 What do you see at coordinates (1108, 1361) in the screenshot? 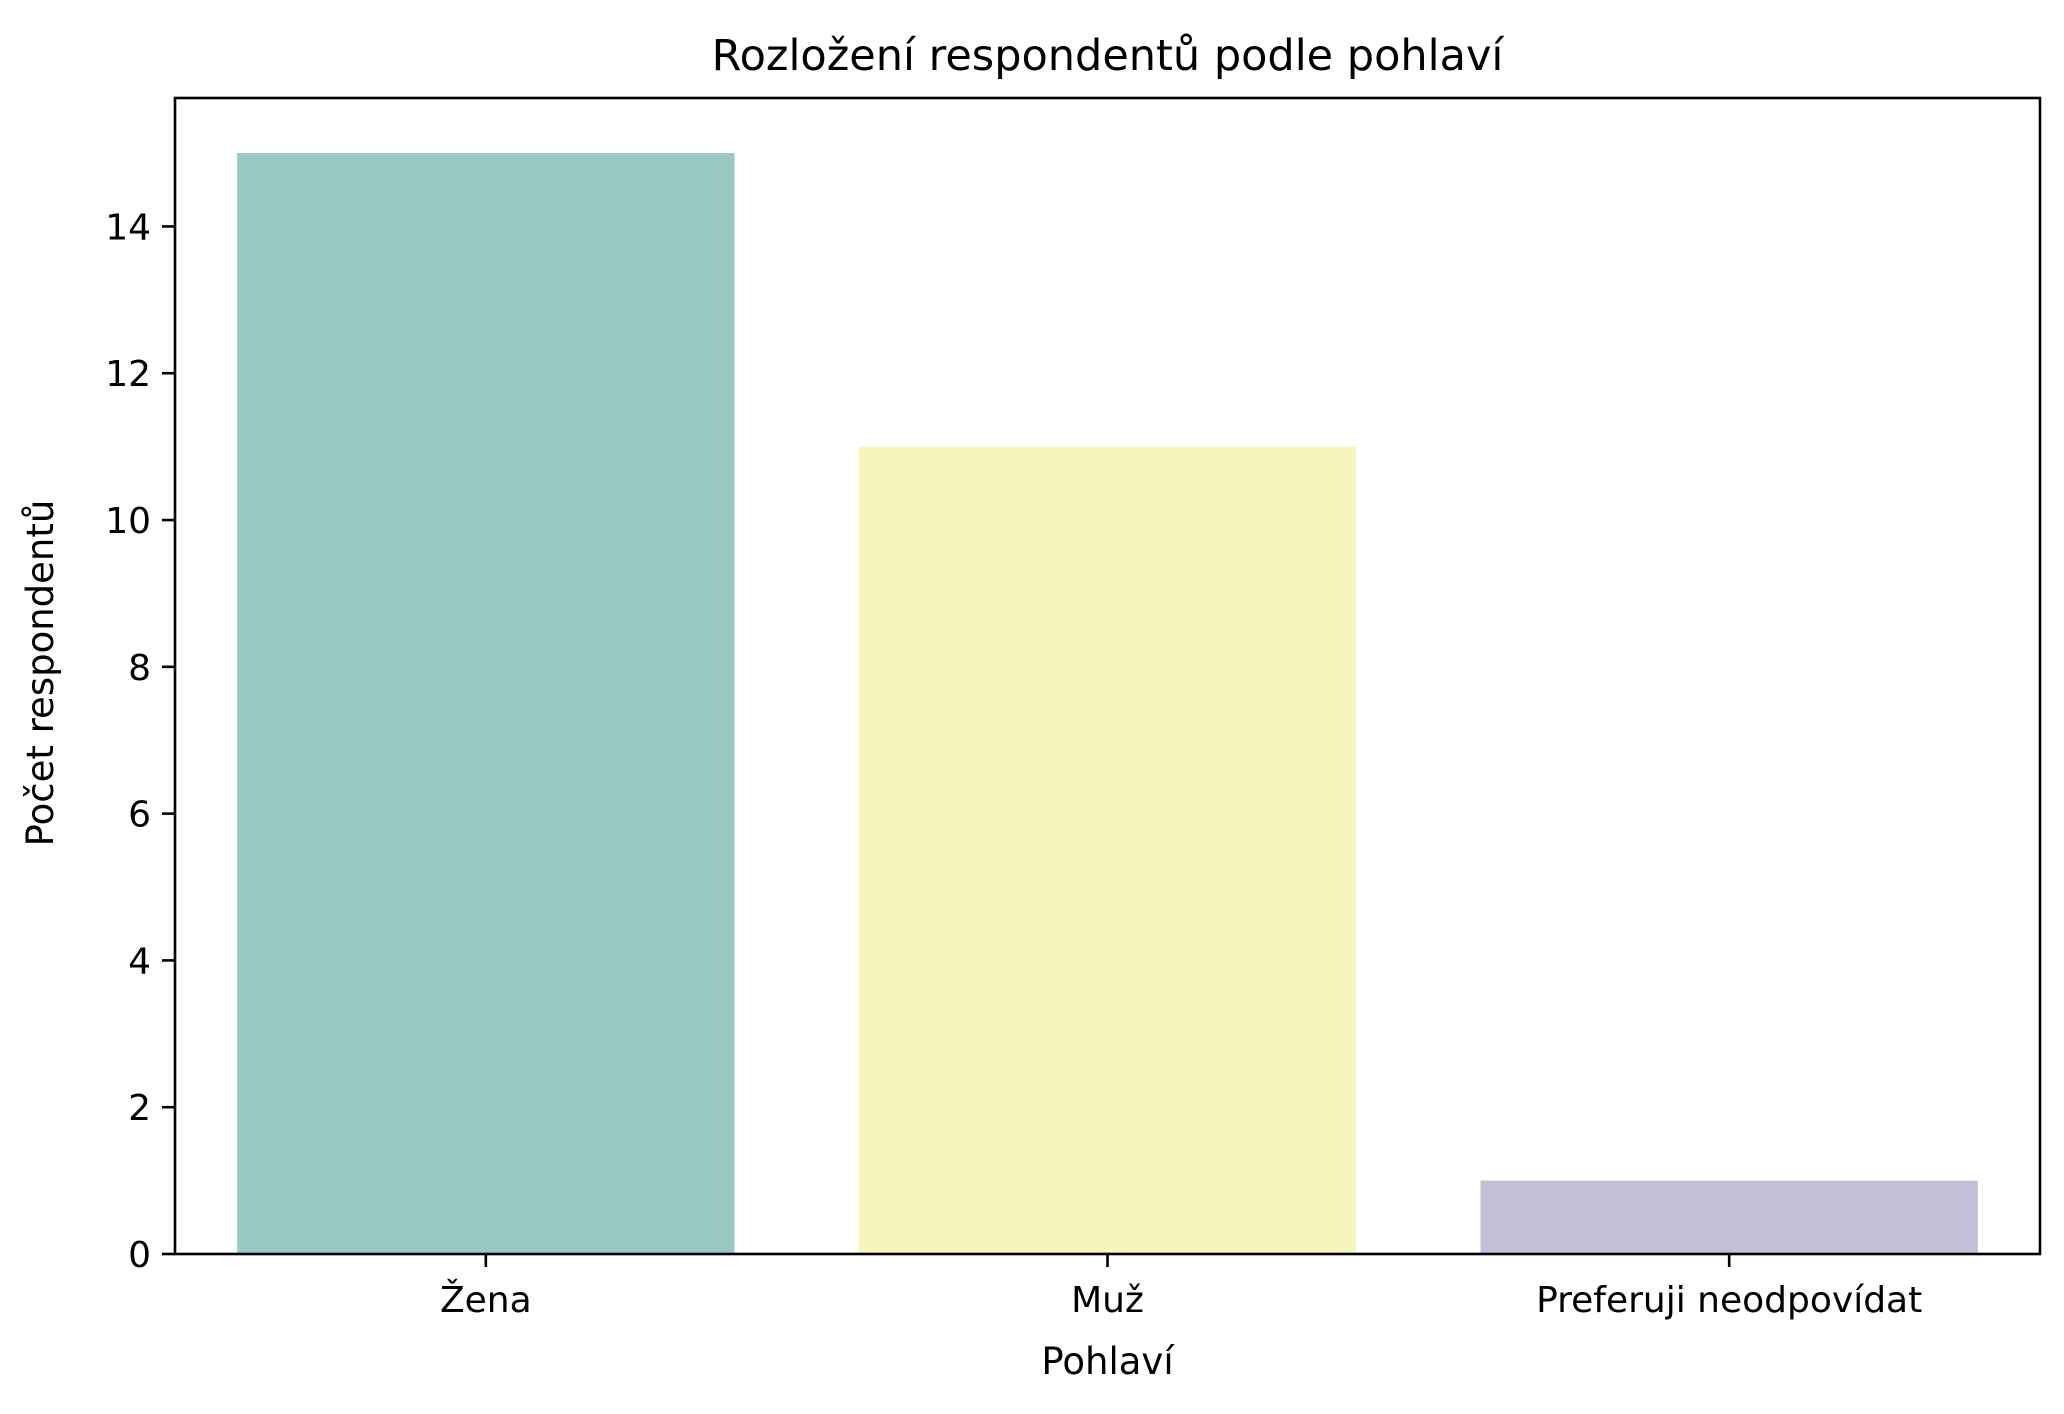
I see `x-axis-title: Pohlaví` at bounding box center [1108, 1361].